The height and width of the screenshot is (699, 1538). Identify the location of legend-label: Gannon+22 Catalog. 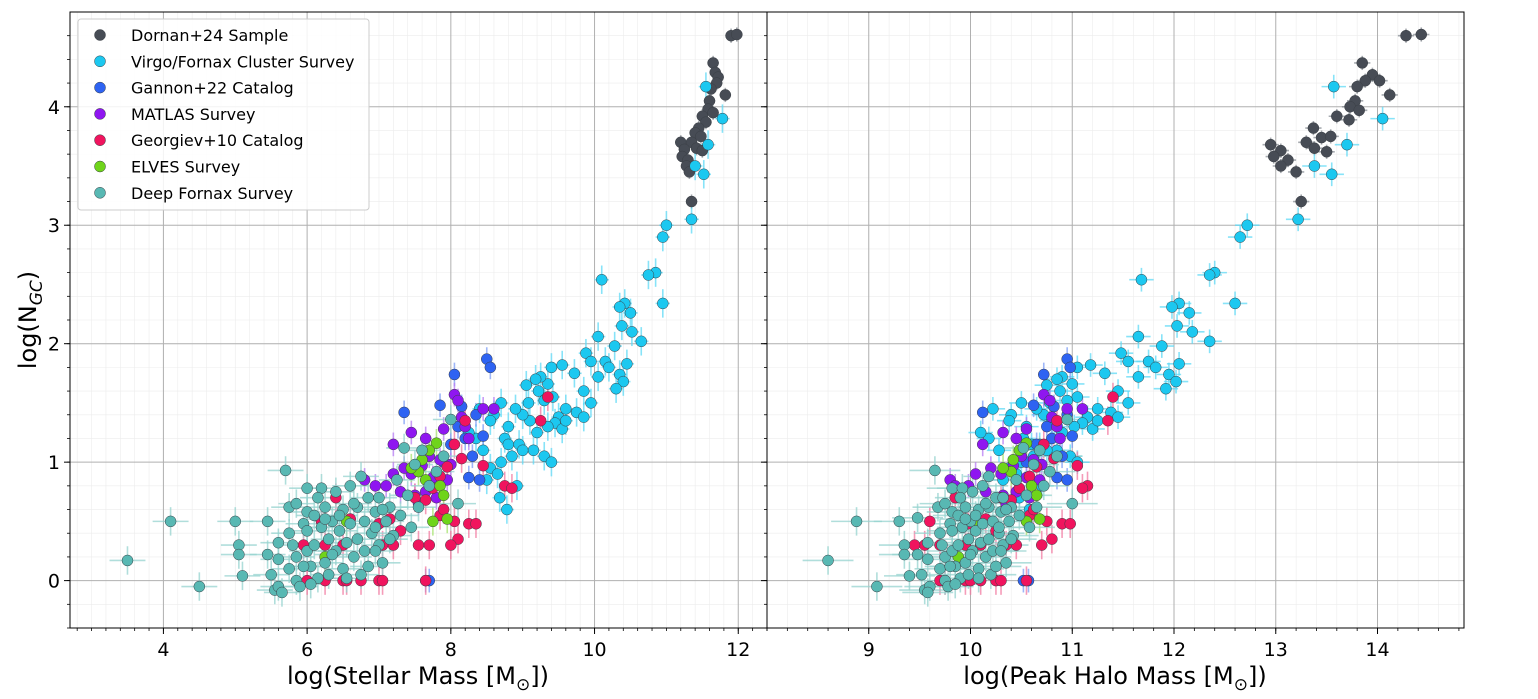
(212, 88).